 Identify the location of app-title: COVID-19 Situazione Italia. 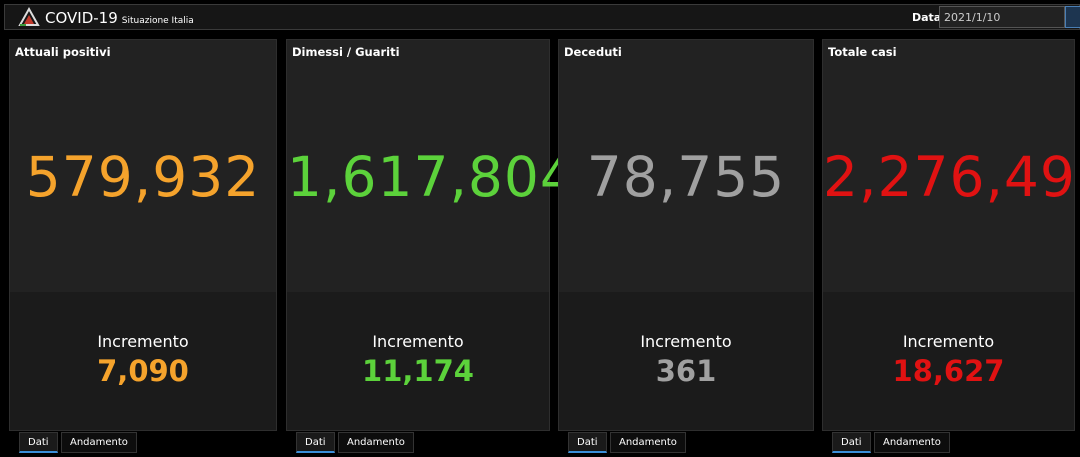
(119, 18).